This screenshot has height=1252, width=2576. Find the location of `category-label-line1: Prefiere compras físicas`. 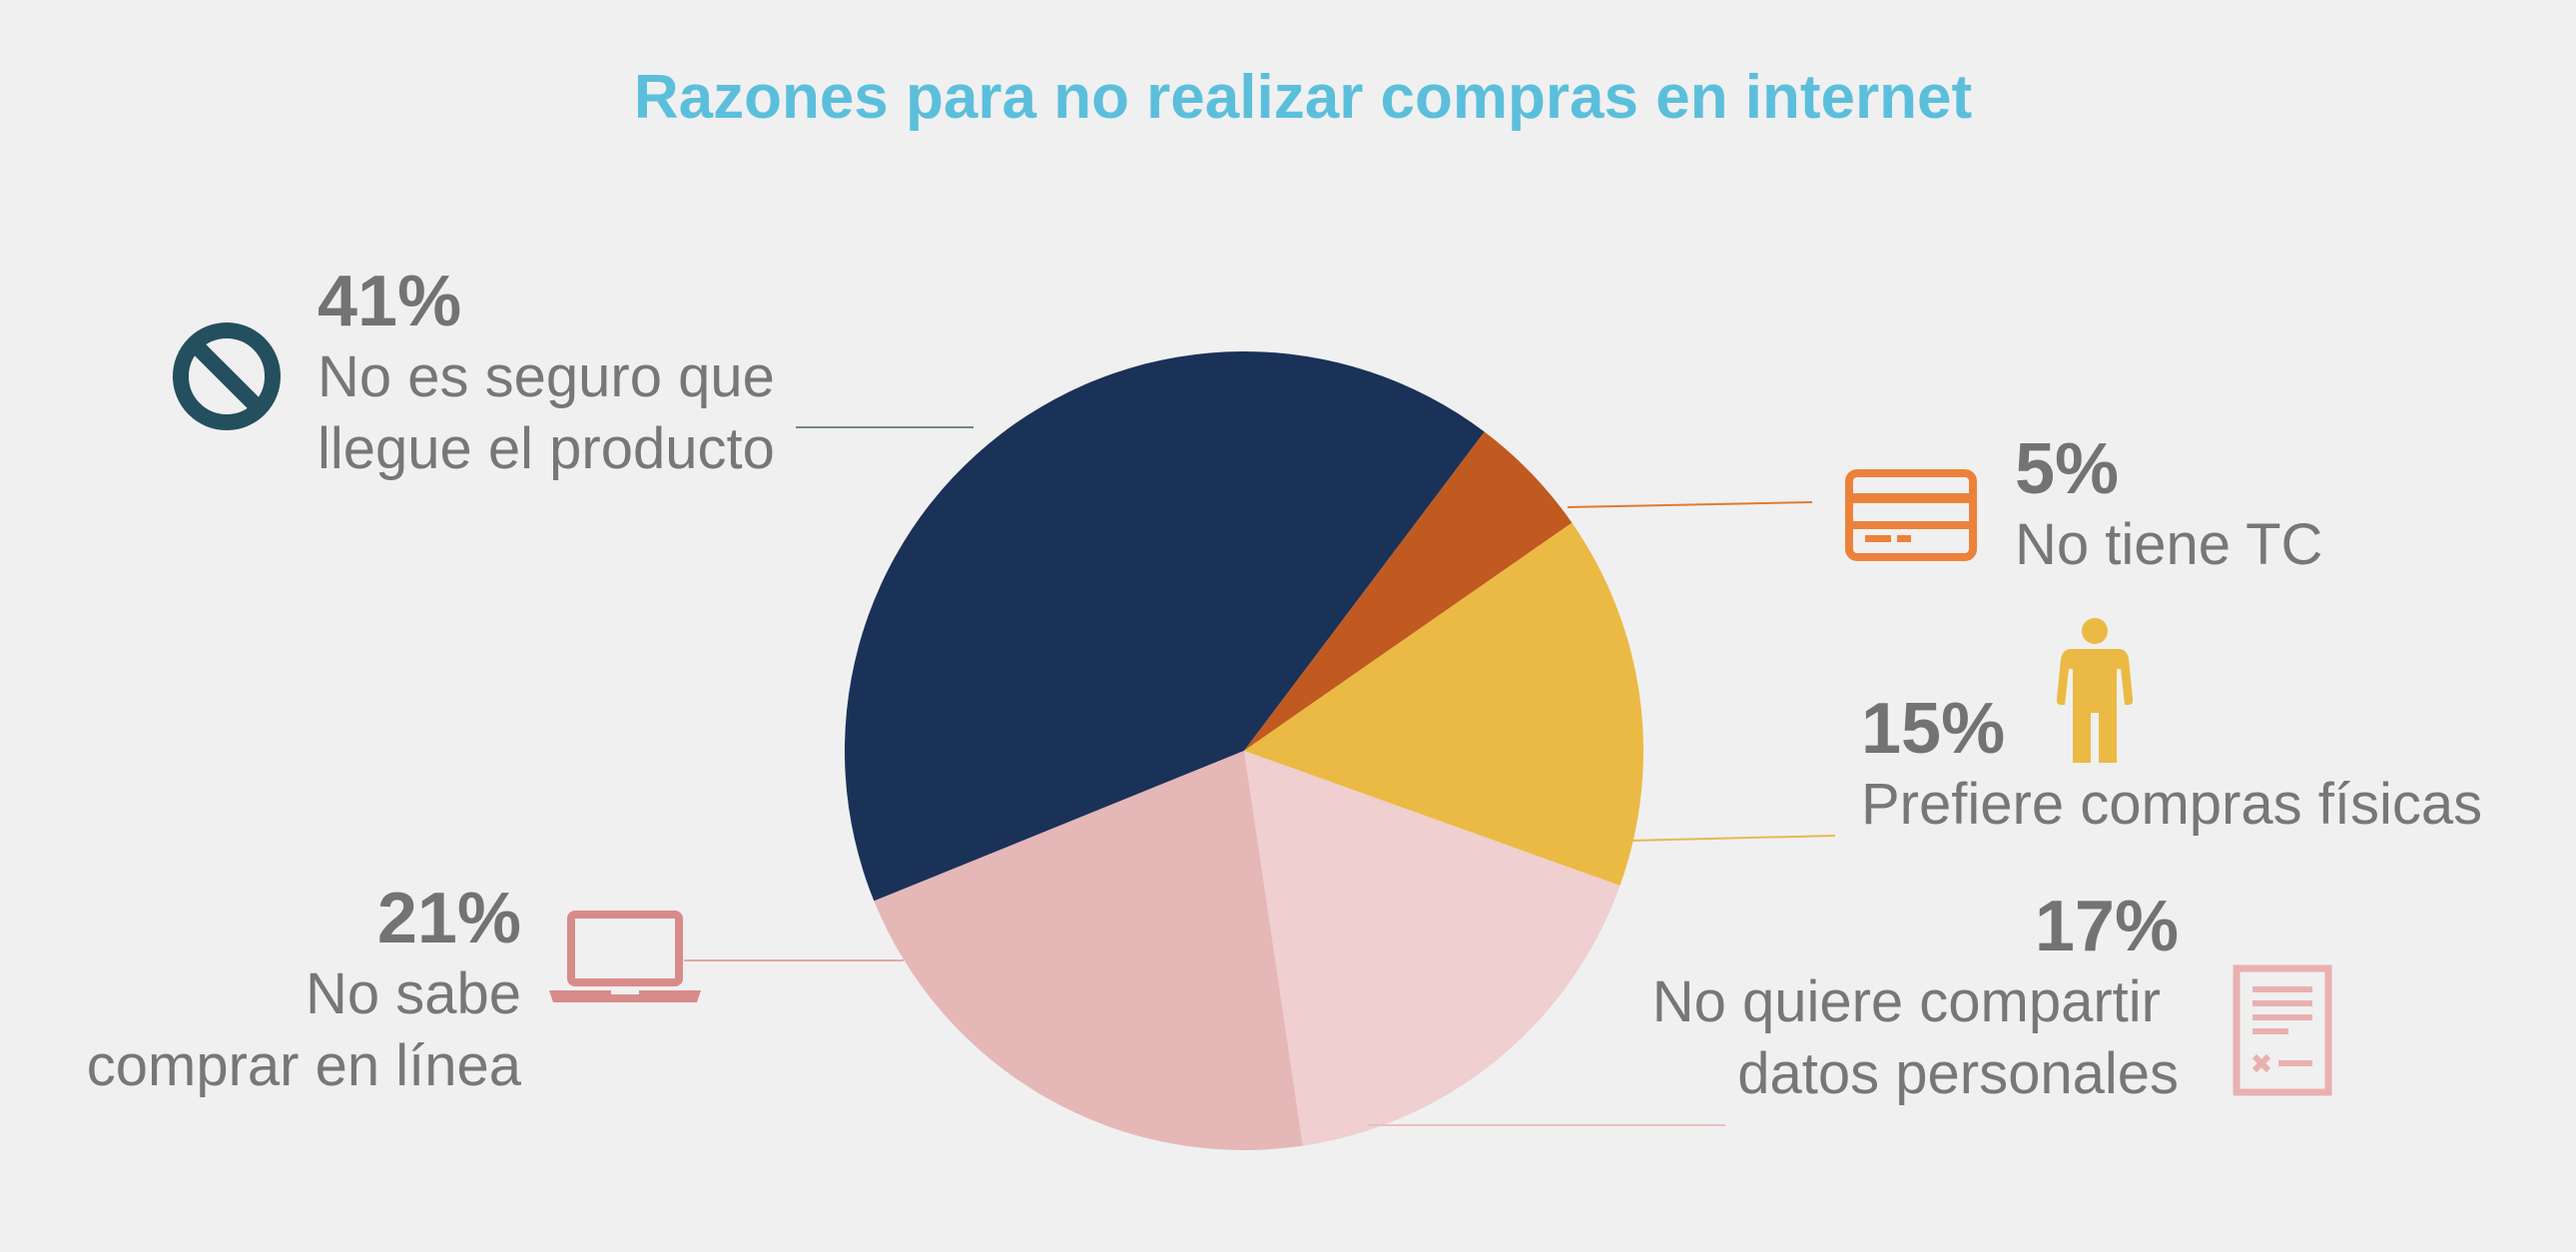

category-label-line1: Prefiere compras físicas is located at coordinates (2172, 804).